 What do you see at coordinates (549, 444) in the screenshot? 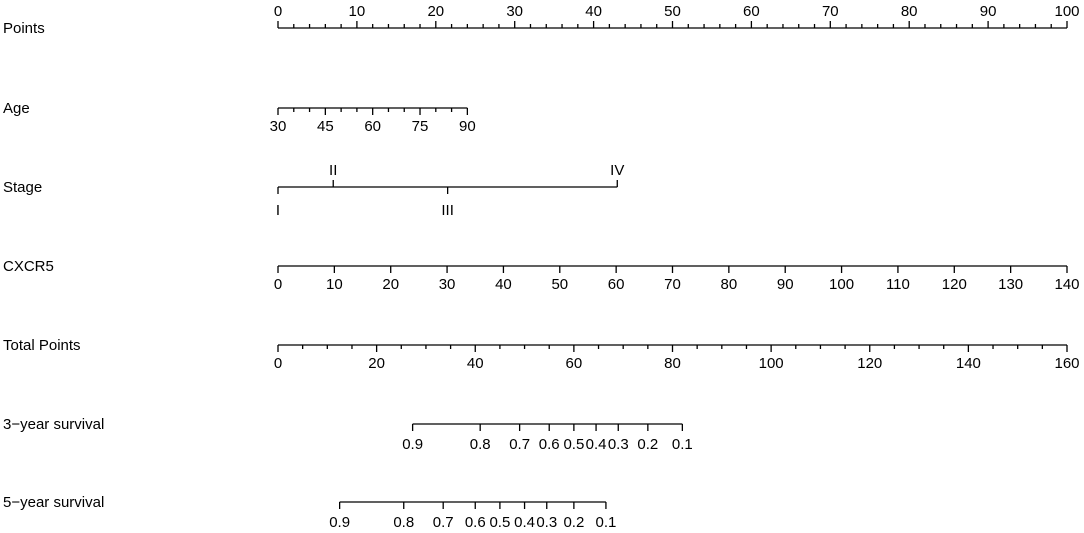
I see `3-year-survival-tick-label-3: 0.6` at bounding box center [549, 444].